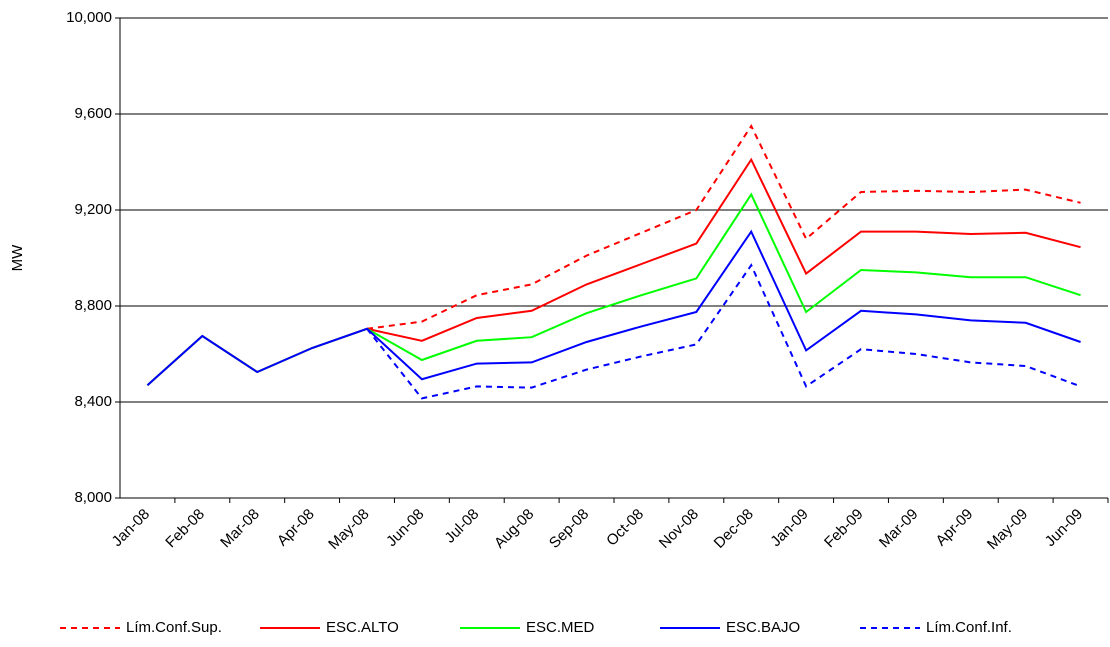  I want to click on x-tick-label: Jul-08, so click(461, 526).